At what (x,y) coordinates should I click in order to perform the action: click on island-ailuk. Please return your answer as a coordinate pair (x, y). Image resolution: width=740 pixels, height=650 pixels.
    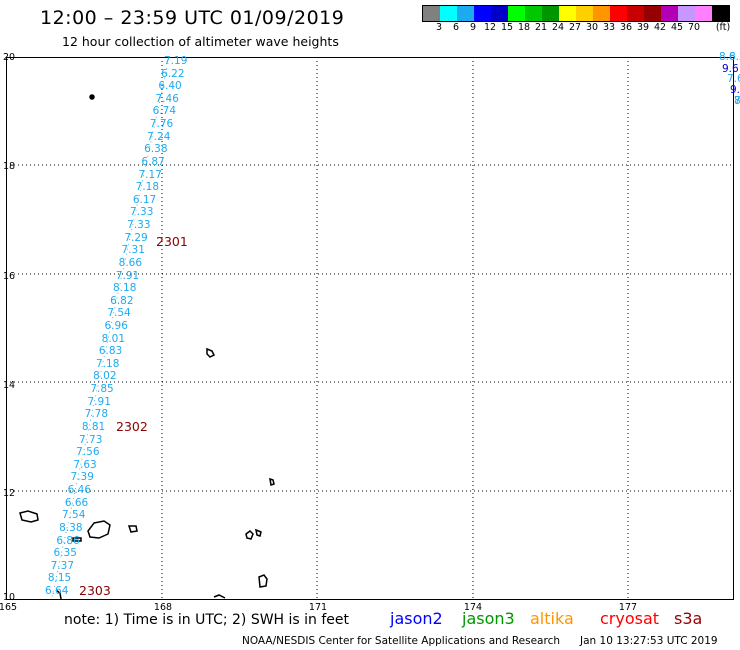
    Looking at the image, I should click on (249, 535).